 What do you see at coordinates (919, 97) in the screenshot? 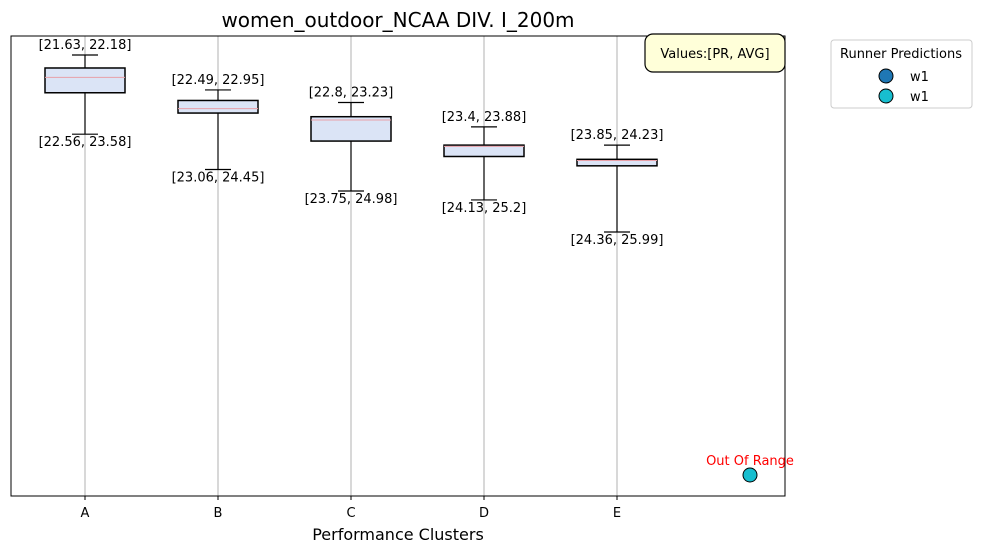
I see `legend-label-2: w1` at bounding box center [919, 97].